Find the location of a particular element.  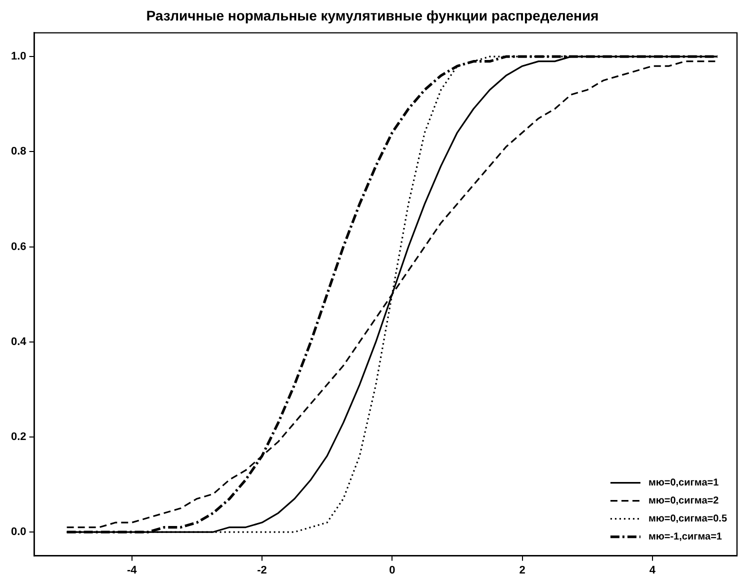

y-tick-label: 1.0 is located at coordinates (18, 56).